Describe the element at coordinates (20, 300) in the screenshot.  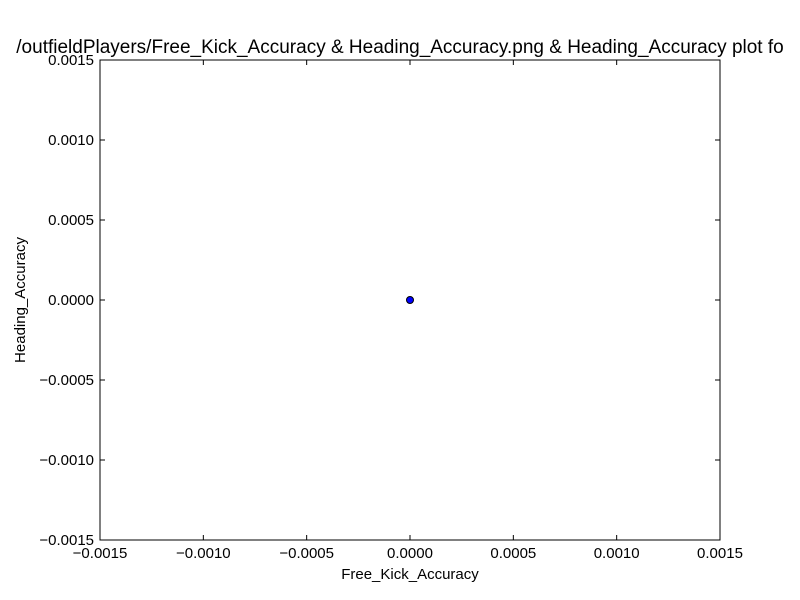
I see `y-axis-label: Heading_Accuracy` at that location.